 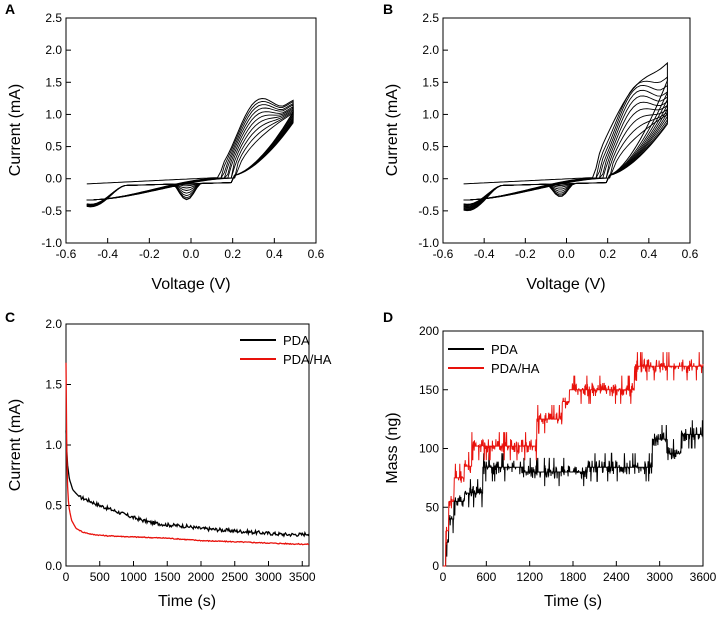 What do you see at coordinates (388, 9) in the screenshot?
I see `panel-letter: B` at bounding box center [388, 9].